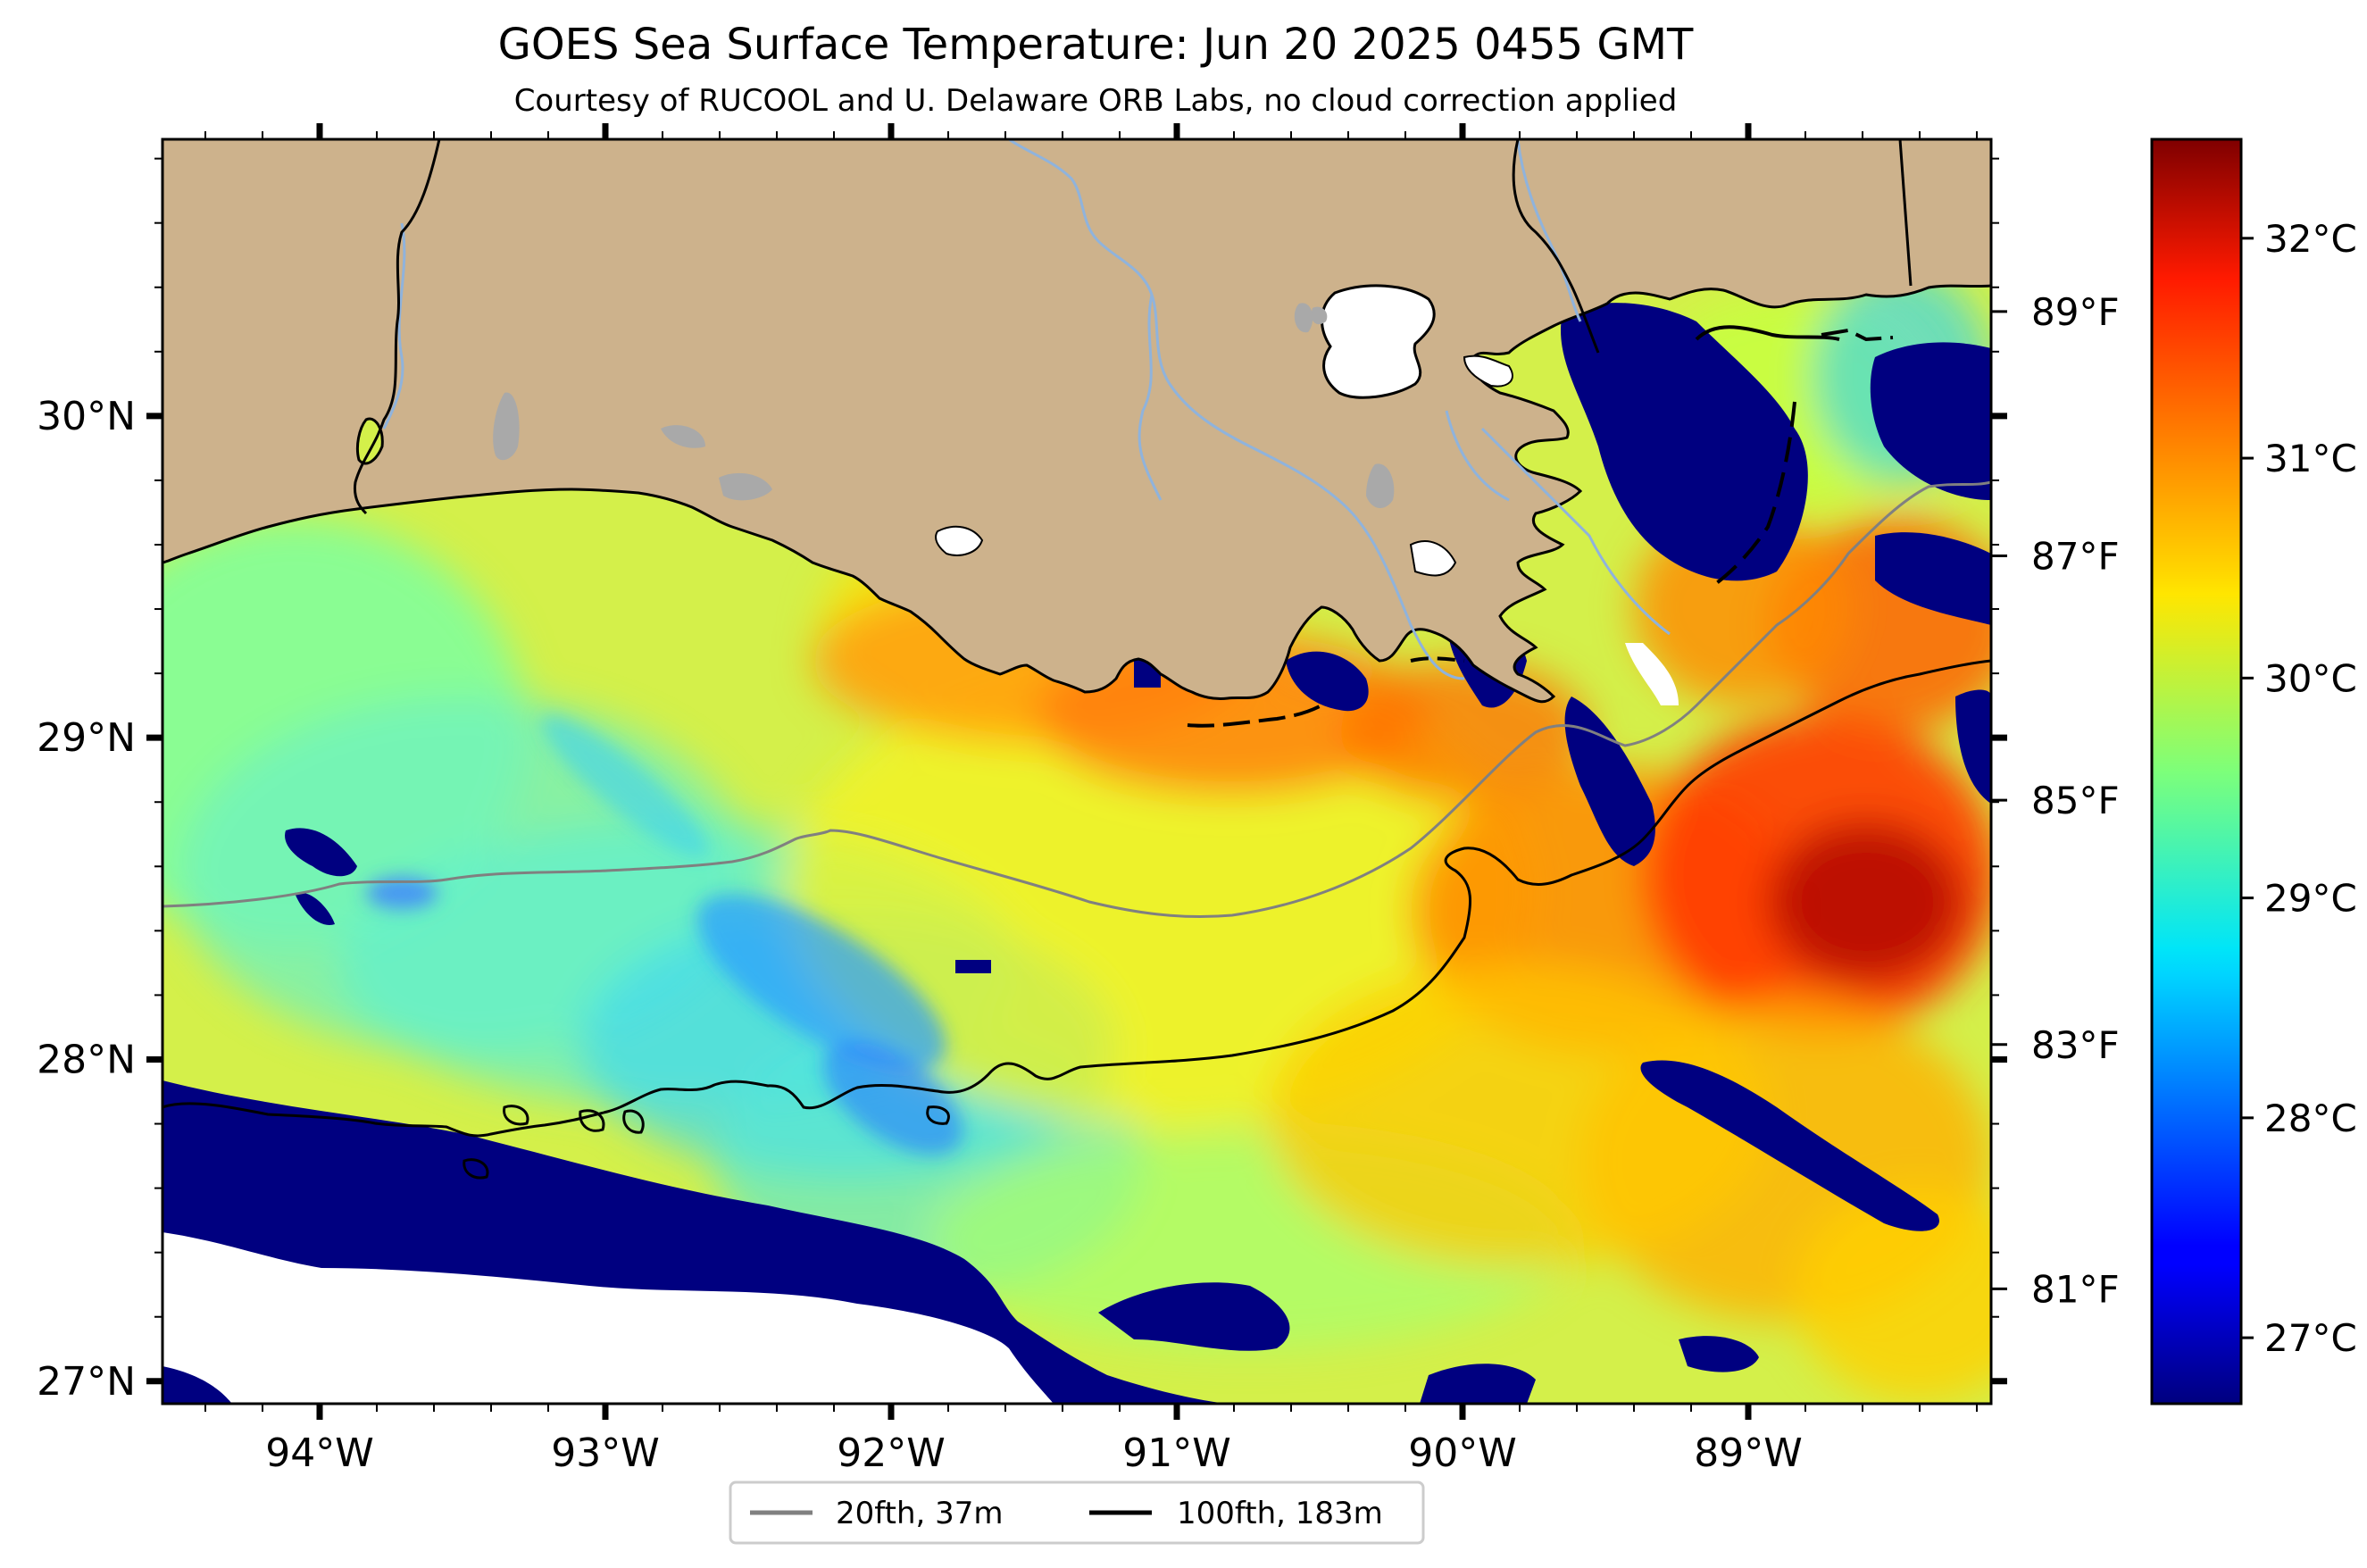 The image size is (2367, 1568). What do you see at coordinates (2310, 239) in the screenshot?
I see `celsius-tick-label: 32°C` at bounding box center [2310, 239].